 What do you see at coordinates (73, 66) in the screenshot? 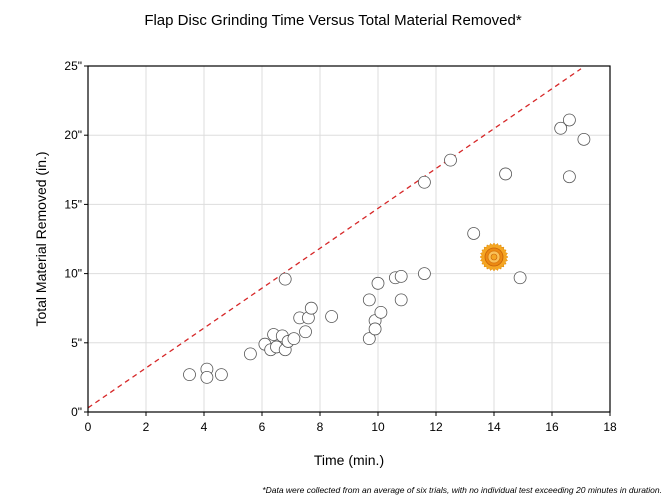
I see `y-tick-label: 25"` at bounding box center [73, 66].